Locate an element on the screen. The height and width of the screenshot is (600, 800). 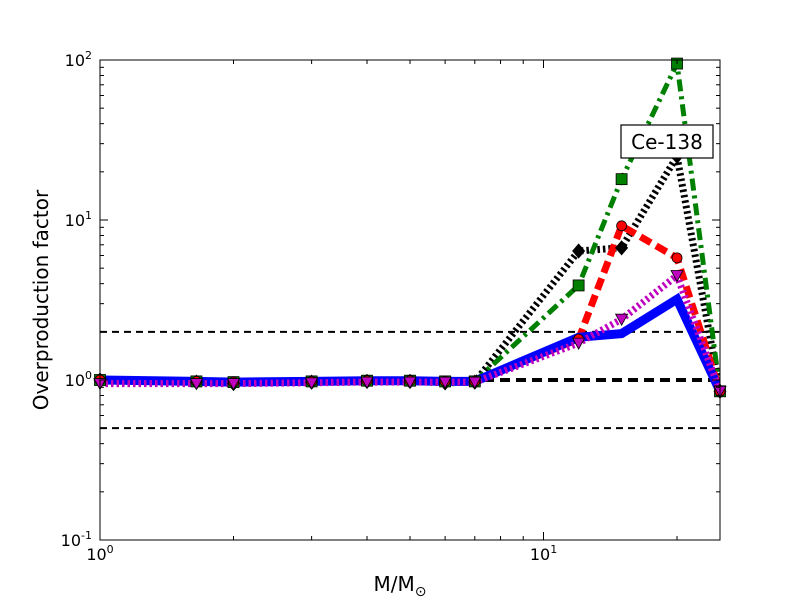
x-axis-title-main: M/M is located at coordinates (394, 584).